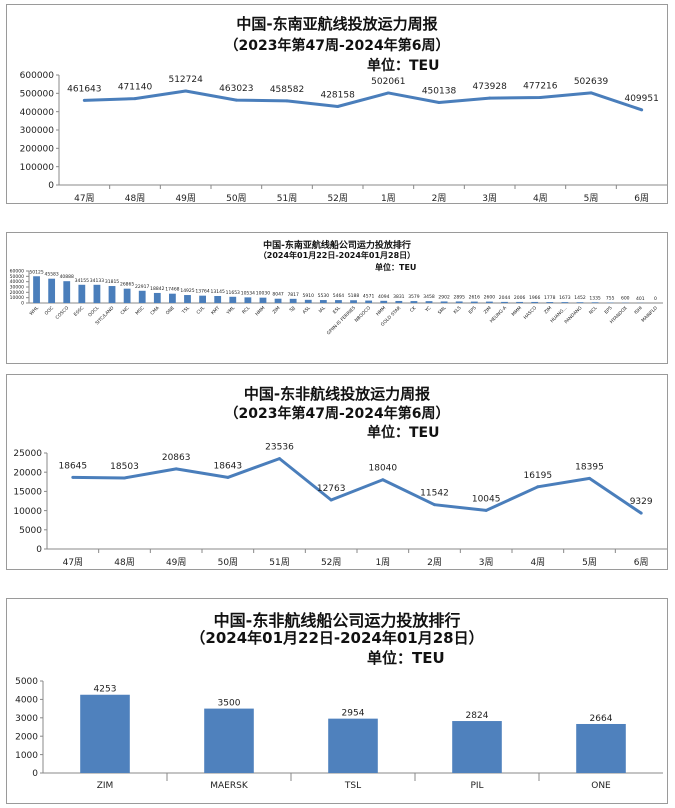  Describe the element at coordinates (82, 281) in the screenshot. I see `chart2-data-label: 34155` at that location.